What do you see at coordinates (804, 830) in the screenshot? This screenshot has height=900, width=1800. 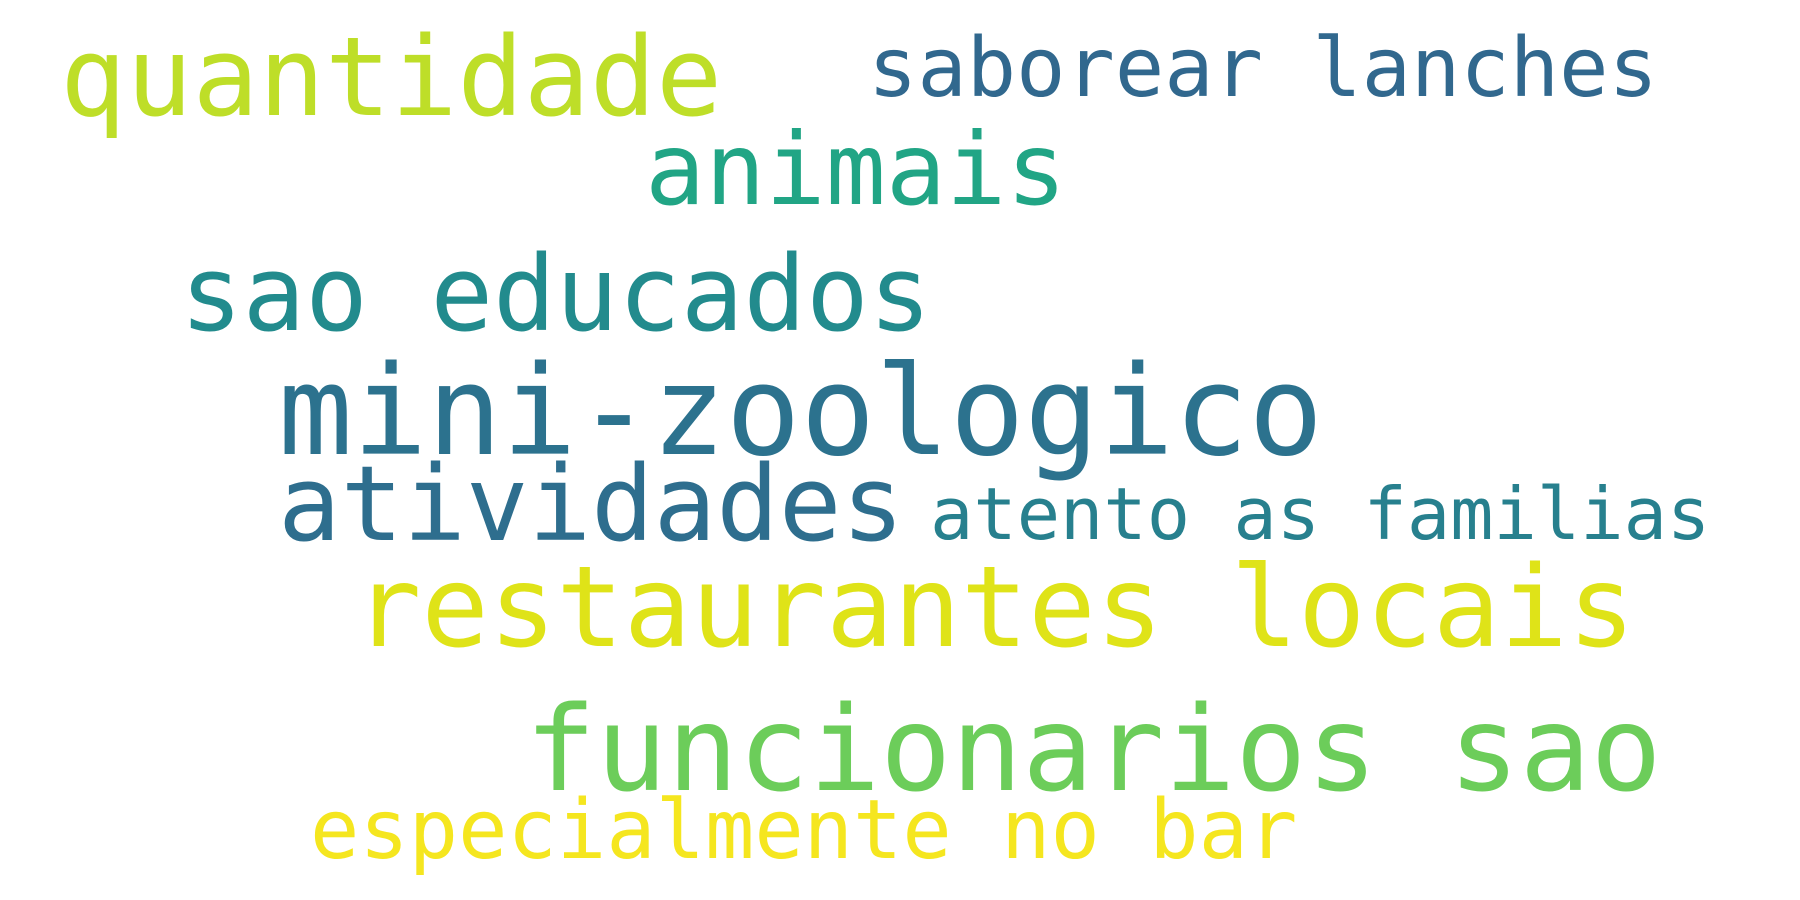 I see `word-especialmente-no-bar: especialmente no bar` at bounding box center [804, 830].